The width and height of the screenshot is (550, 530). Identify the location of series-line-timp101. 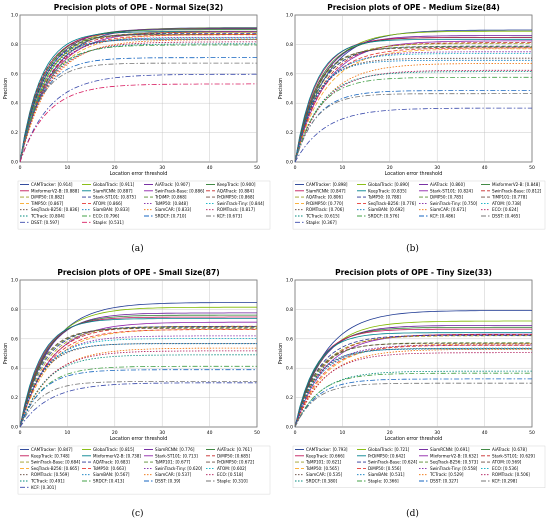
(413, 105).